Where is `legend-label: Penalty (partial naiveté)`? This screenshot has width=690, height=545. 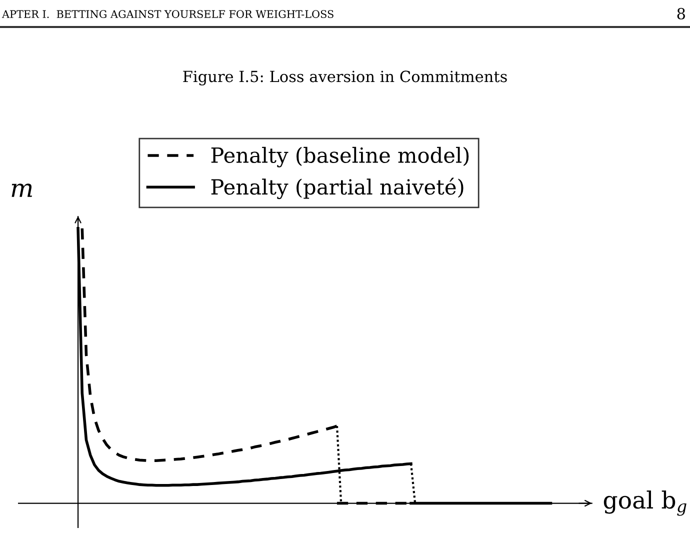 legend-label: Penalty (partial naiveté) is located at coordinates (337, 189).